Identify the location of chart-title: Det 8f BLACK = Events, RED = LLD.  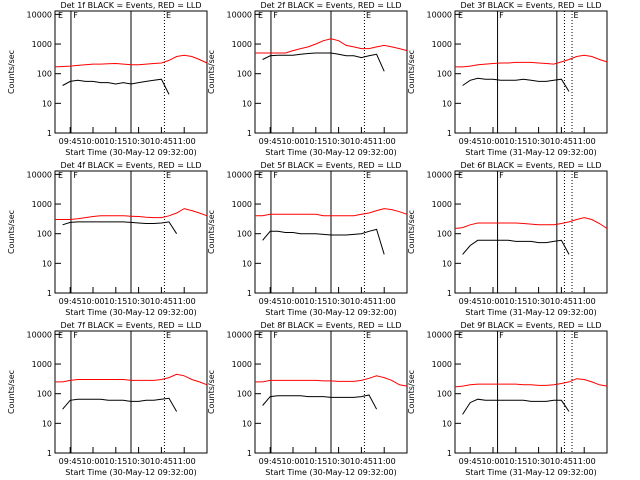
(330, 325).